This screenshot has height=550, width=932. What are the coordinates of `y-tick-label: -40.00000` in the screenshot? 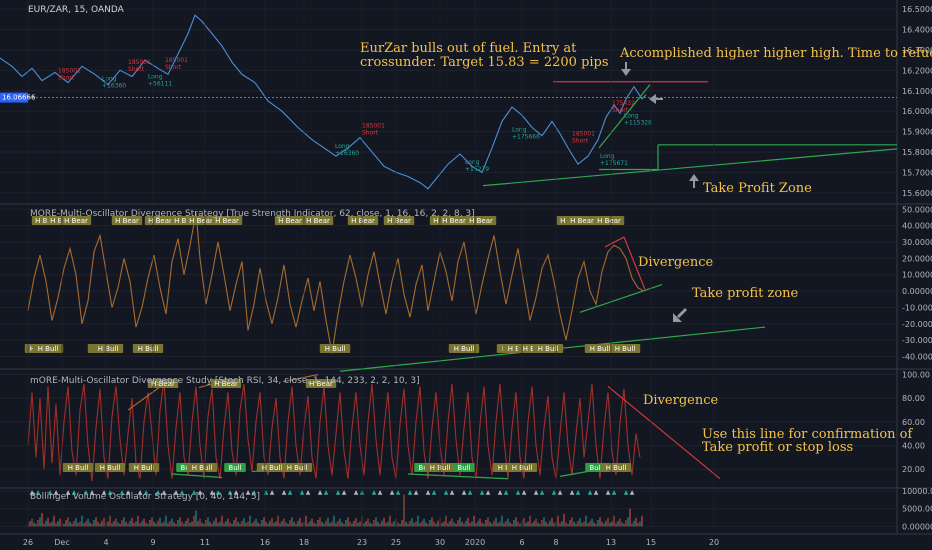 It's located at (917, 357).